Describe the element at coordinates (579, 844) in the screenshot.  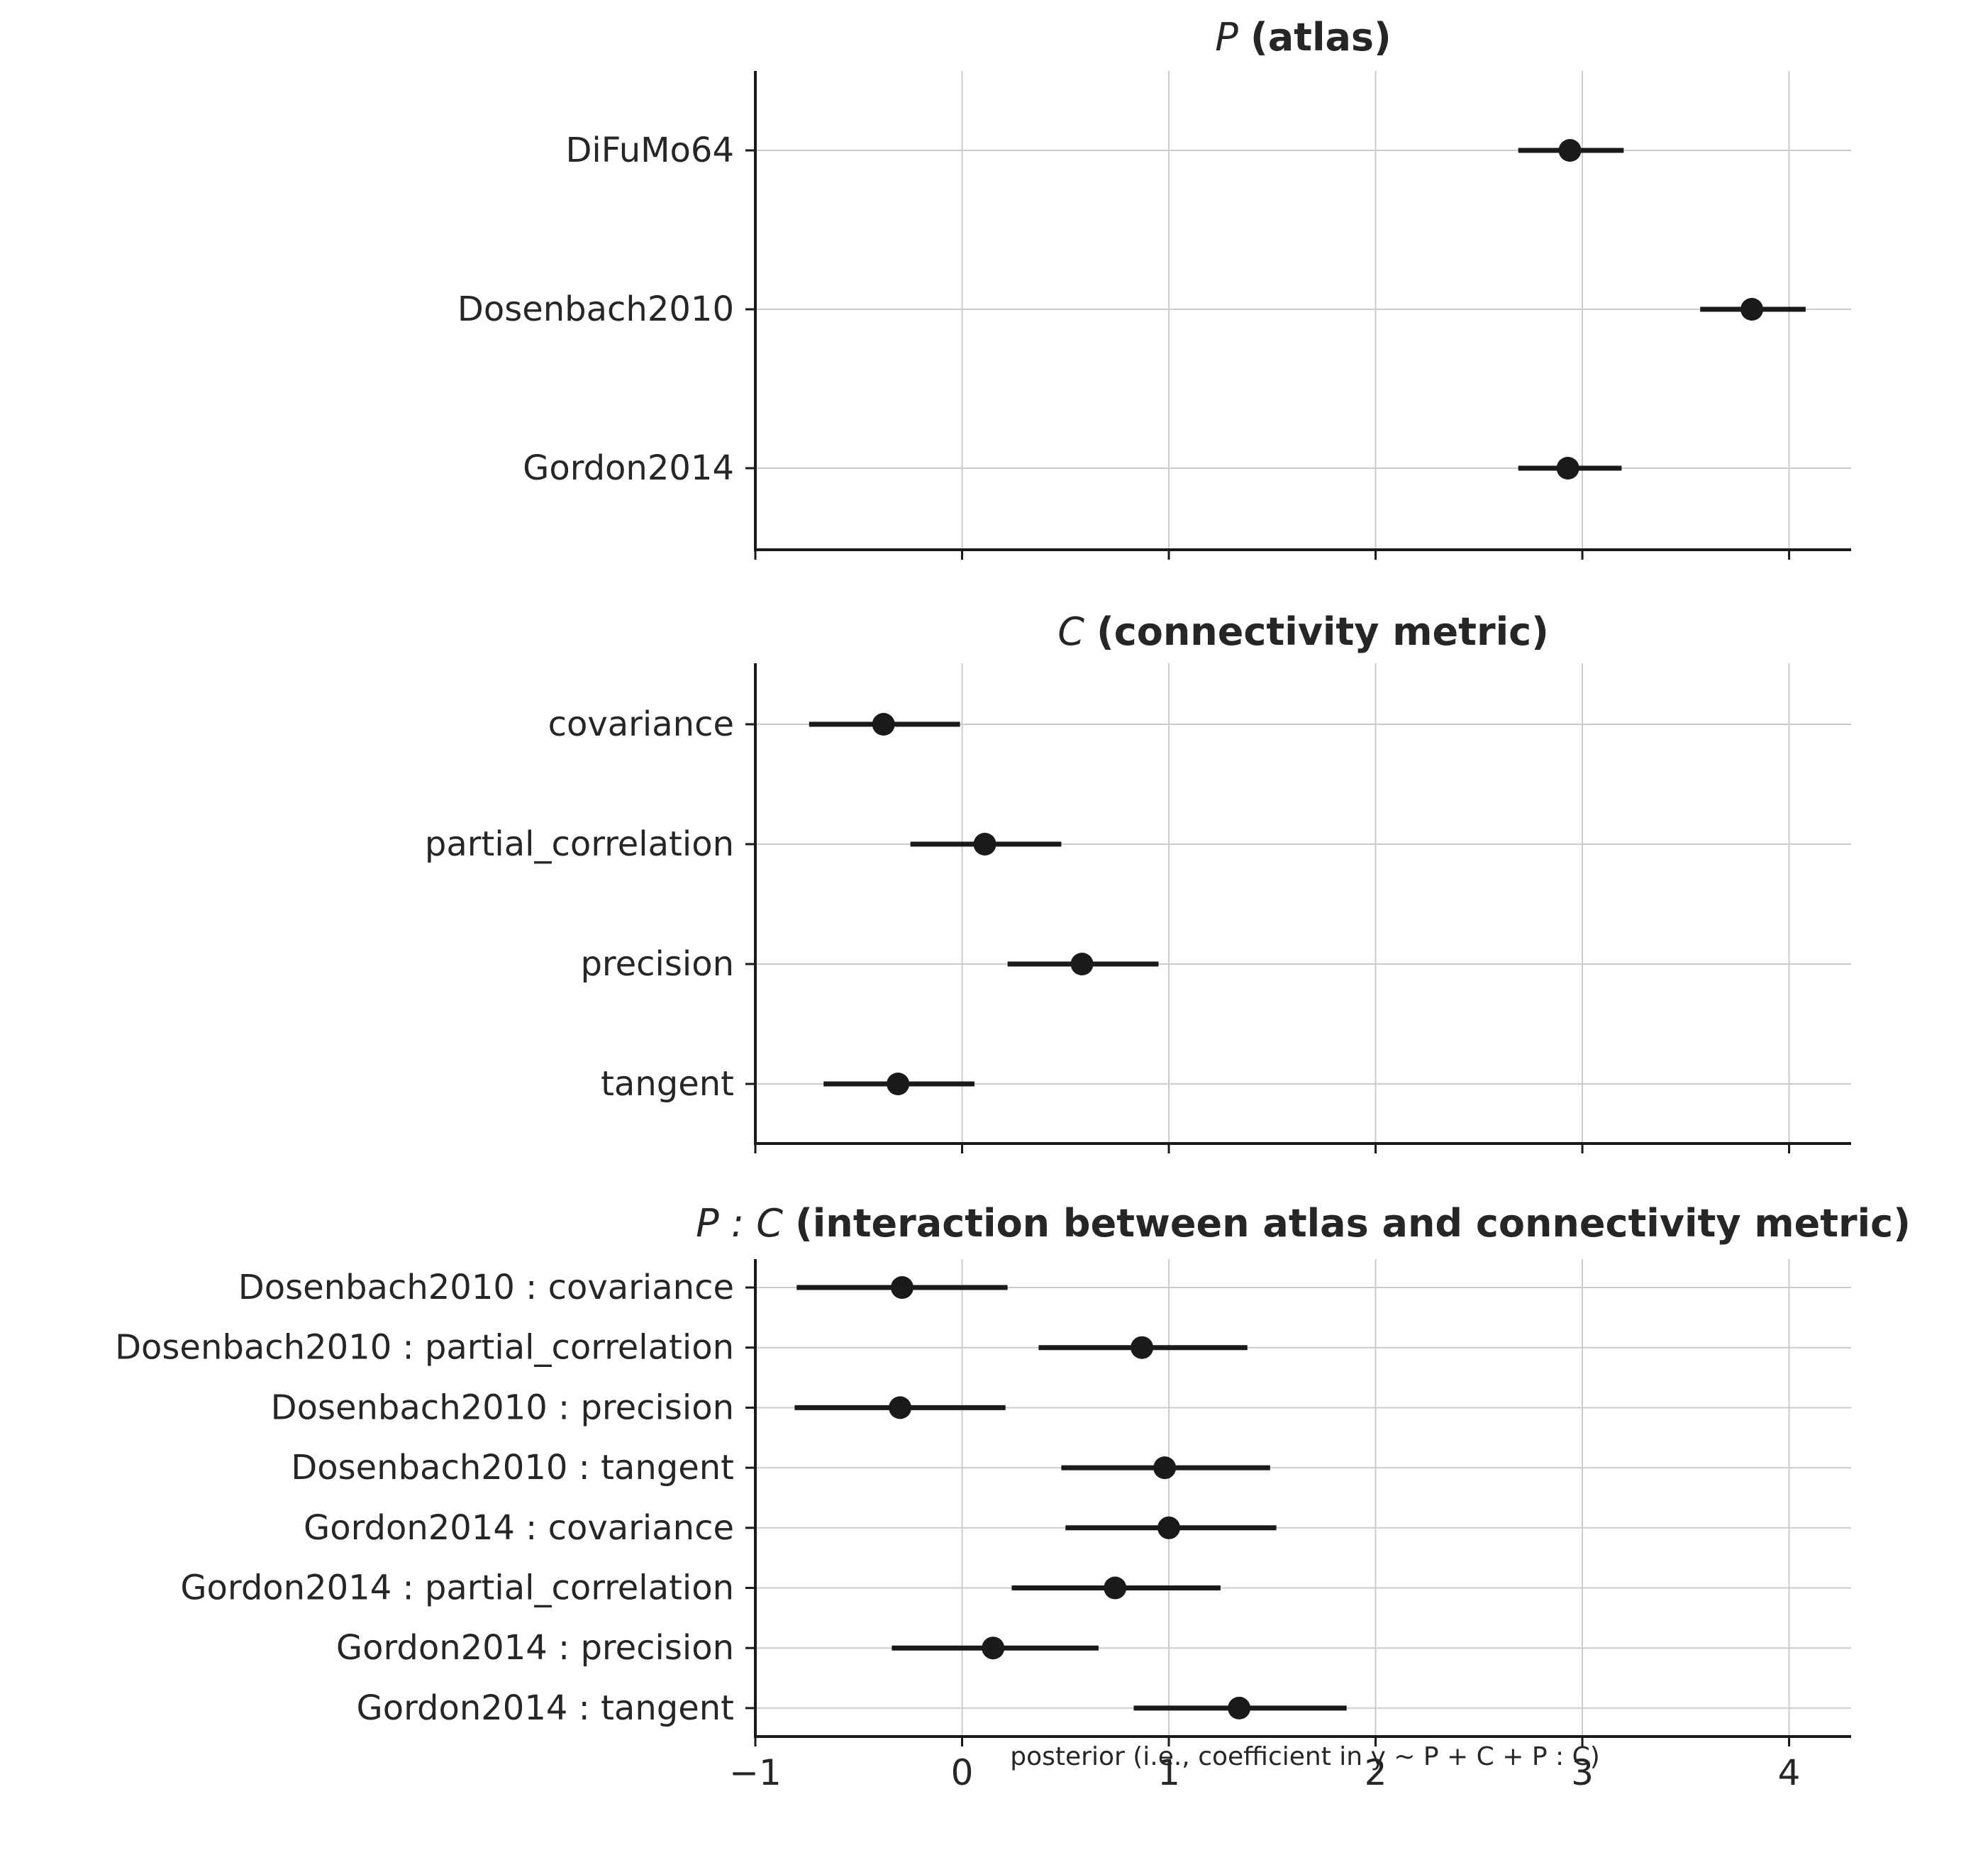
I see `y-tick-label: partial_correlation` at that location.